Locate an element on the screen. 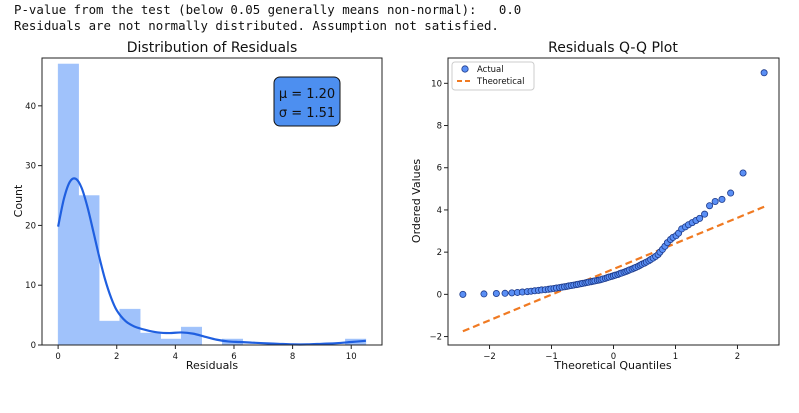 The image size is (799, 413). legend-theoretical-label: Theoretical is located at coordinates (500, 82).